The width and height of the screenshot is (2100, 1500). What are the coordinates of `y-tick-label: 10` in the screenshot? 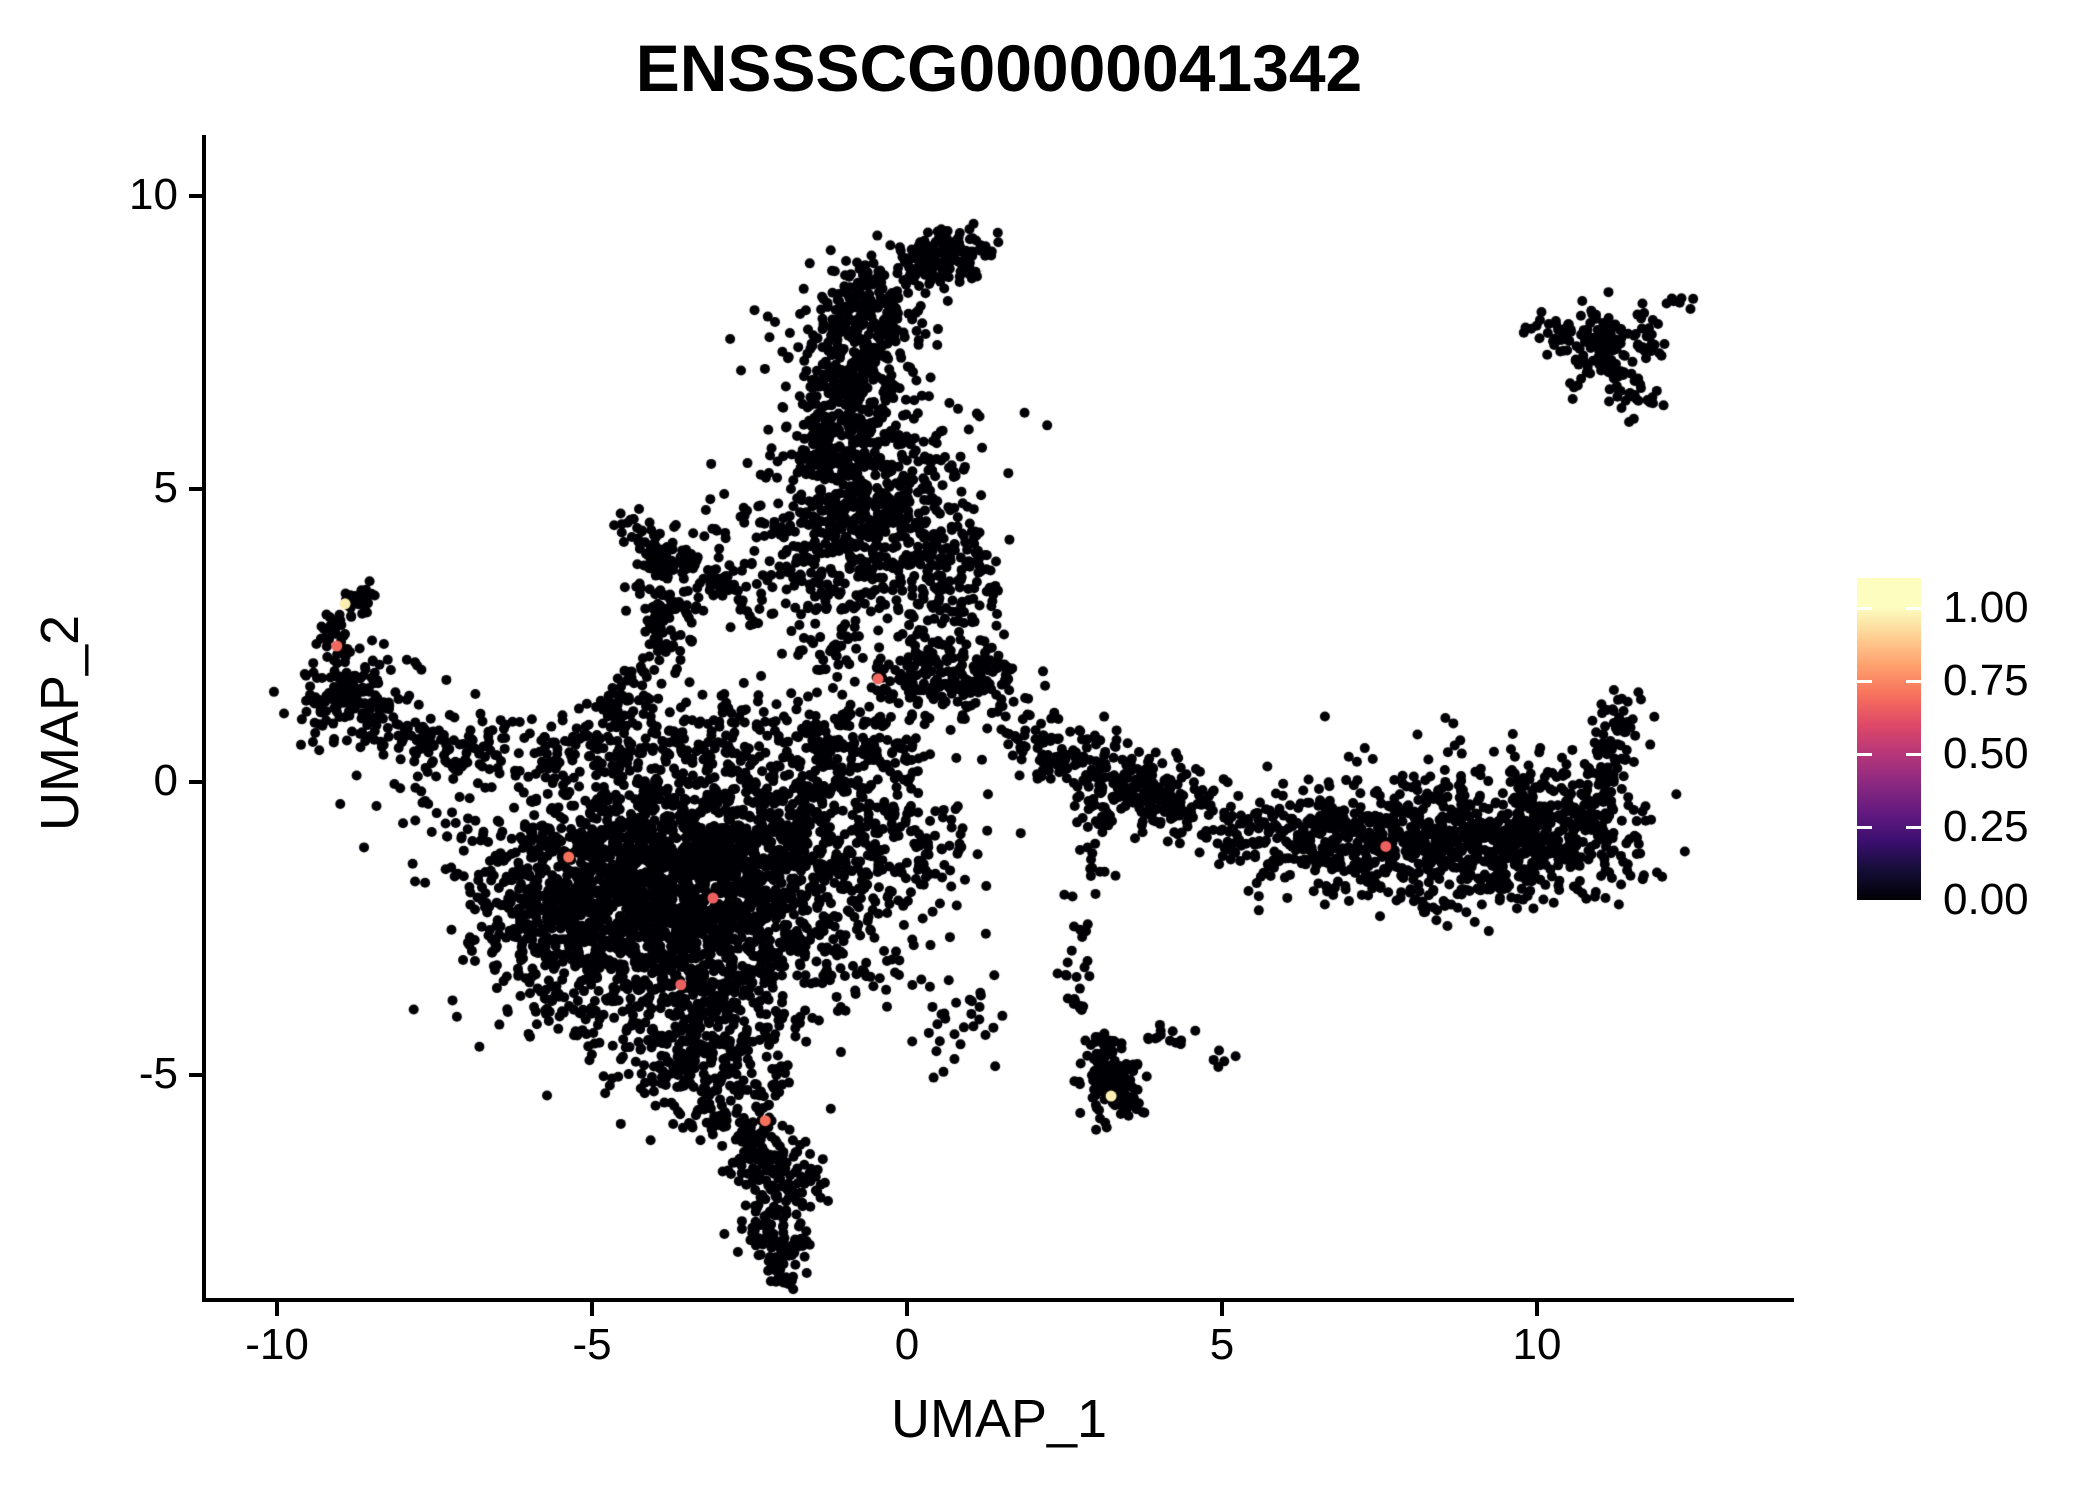 It's located at (153, 194).